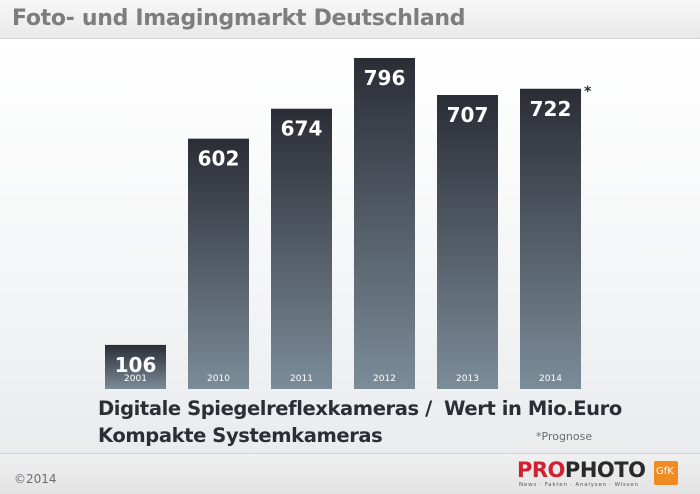 This screenshot has width=700, height=494. Describe the element at coordinates (467, 379) in the screenshot. I see `category-label-2013: 2013` at that location.